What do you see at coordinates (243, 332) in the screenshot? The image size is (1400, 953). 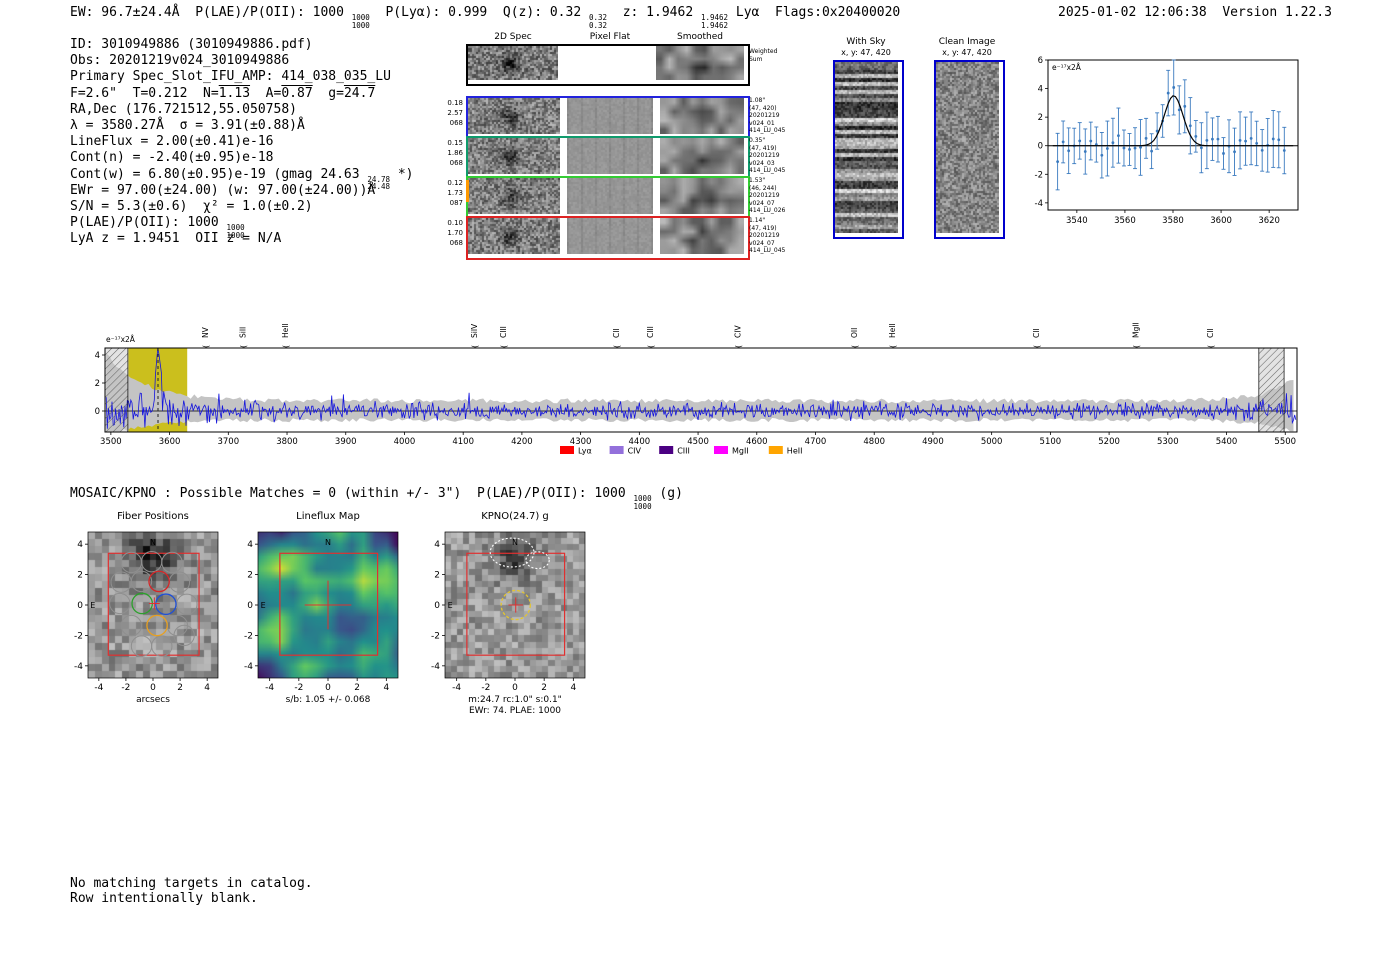 I see `svg-text: SiII` at bounding box center [243, 332].